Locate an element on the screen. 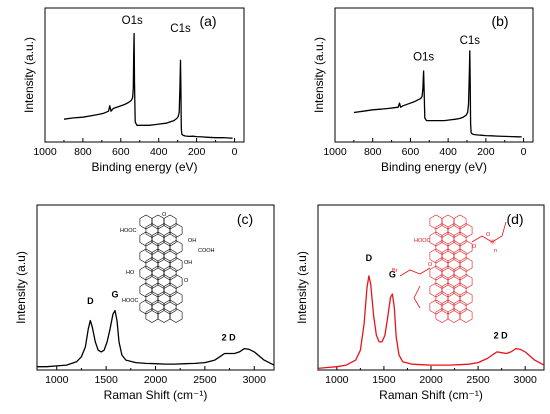  molecule-label: Br is located at coordinates (395, 271).